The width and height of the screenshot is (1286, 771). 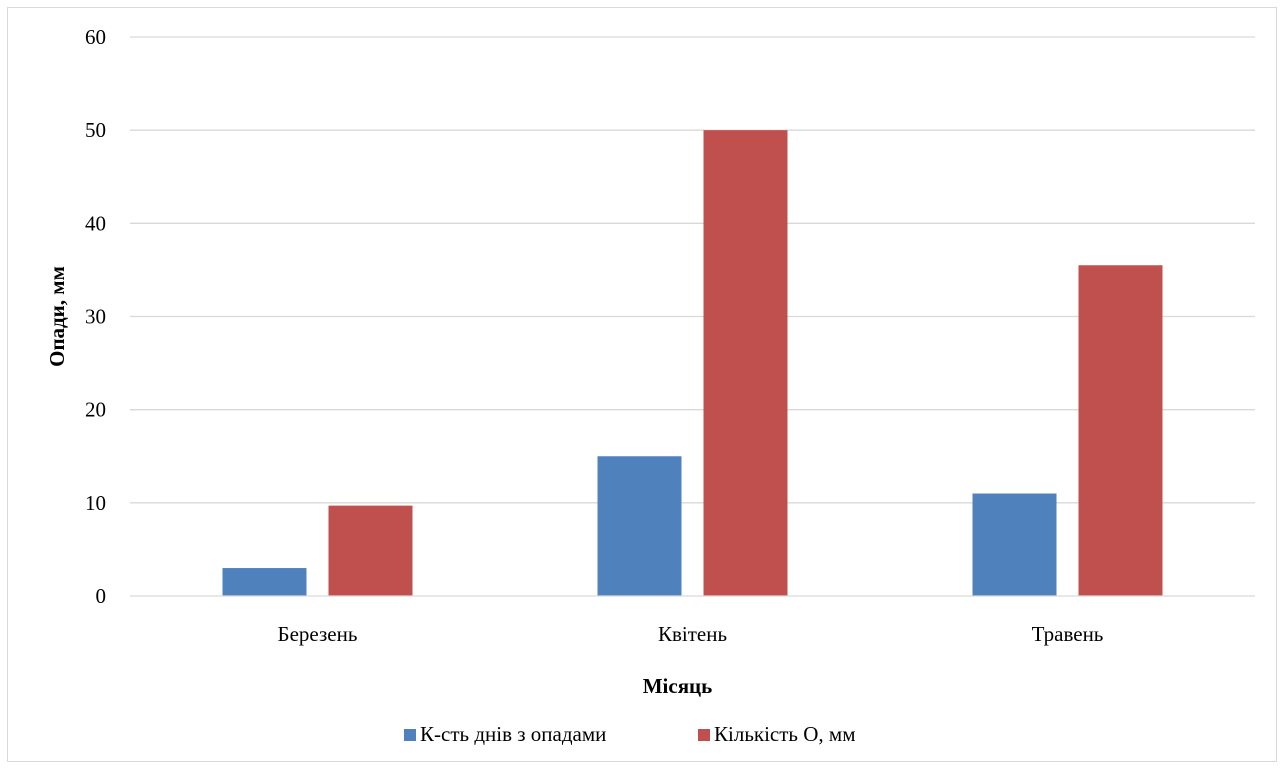 What do you see at coordinates (101, 596) in the screenshot?
I see `y-tick-label: 0` at bounding box center [101, 596].